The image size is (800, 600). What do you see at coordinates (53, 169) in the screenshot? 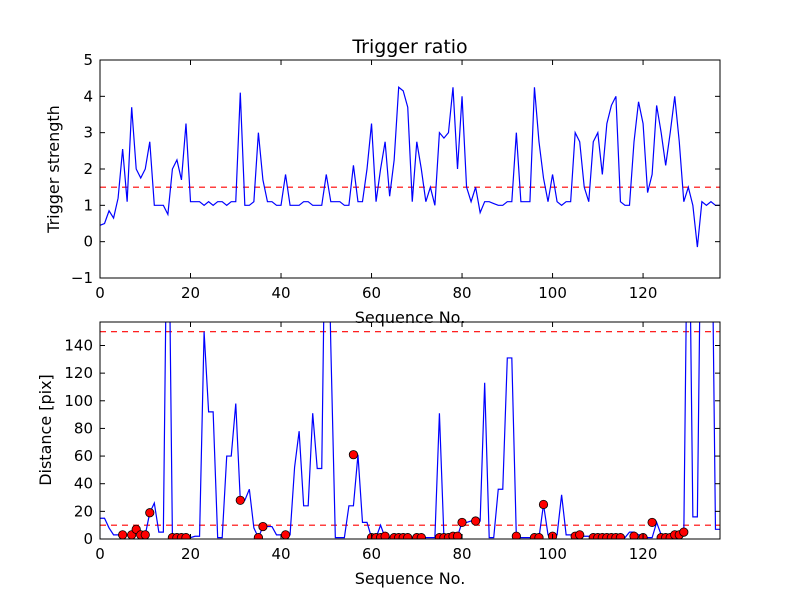
I see `top-y-axis-label: Trigger strength` at bounding box center [53, 169].